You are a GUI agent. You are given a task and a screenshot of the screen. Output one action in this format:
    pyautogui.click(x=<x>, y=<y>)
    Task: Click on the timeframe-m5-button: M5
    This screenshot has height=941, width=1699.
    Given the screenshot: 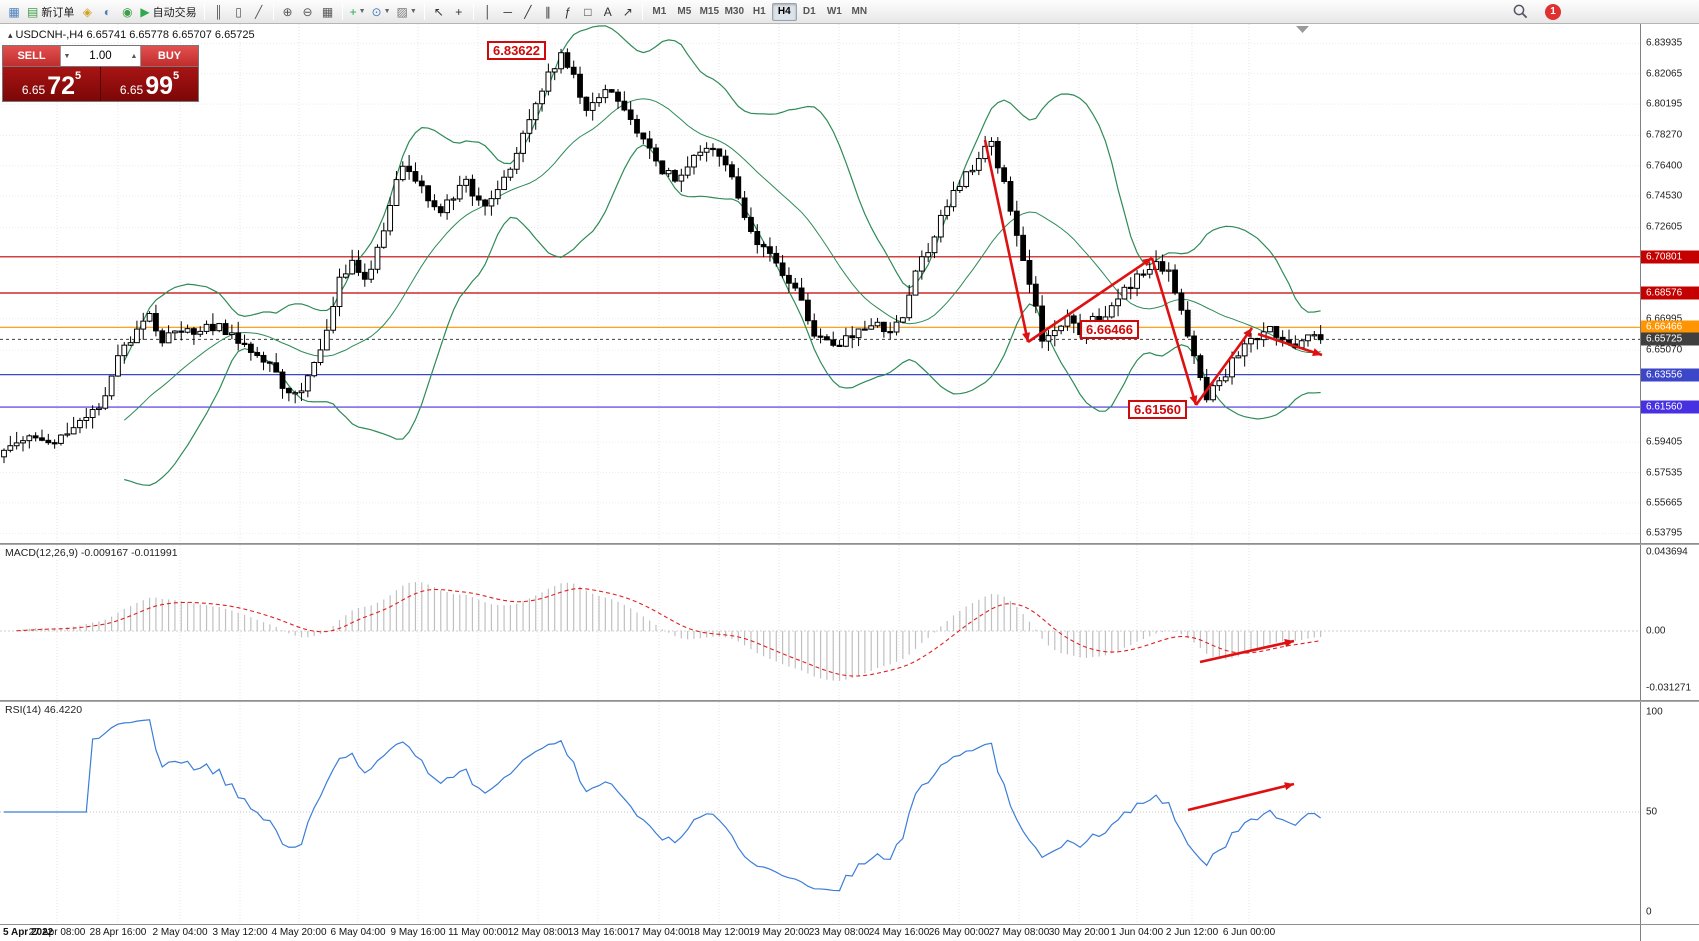 What is the action you would take?
    pyautogui.click(x=684, y=11)
    